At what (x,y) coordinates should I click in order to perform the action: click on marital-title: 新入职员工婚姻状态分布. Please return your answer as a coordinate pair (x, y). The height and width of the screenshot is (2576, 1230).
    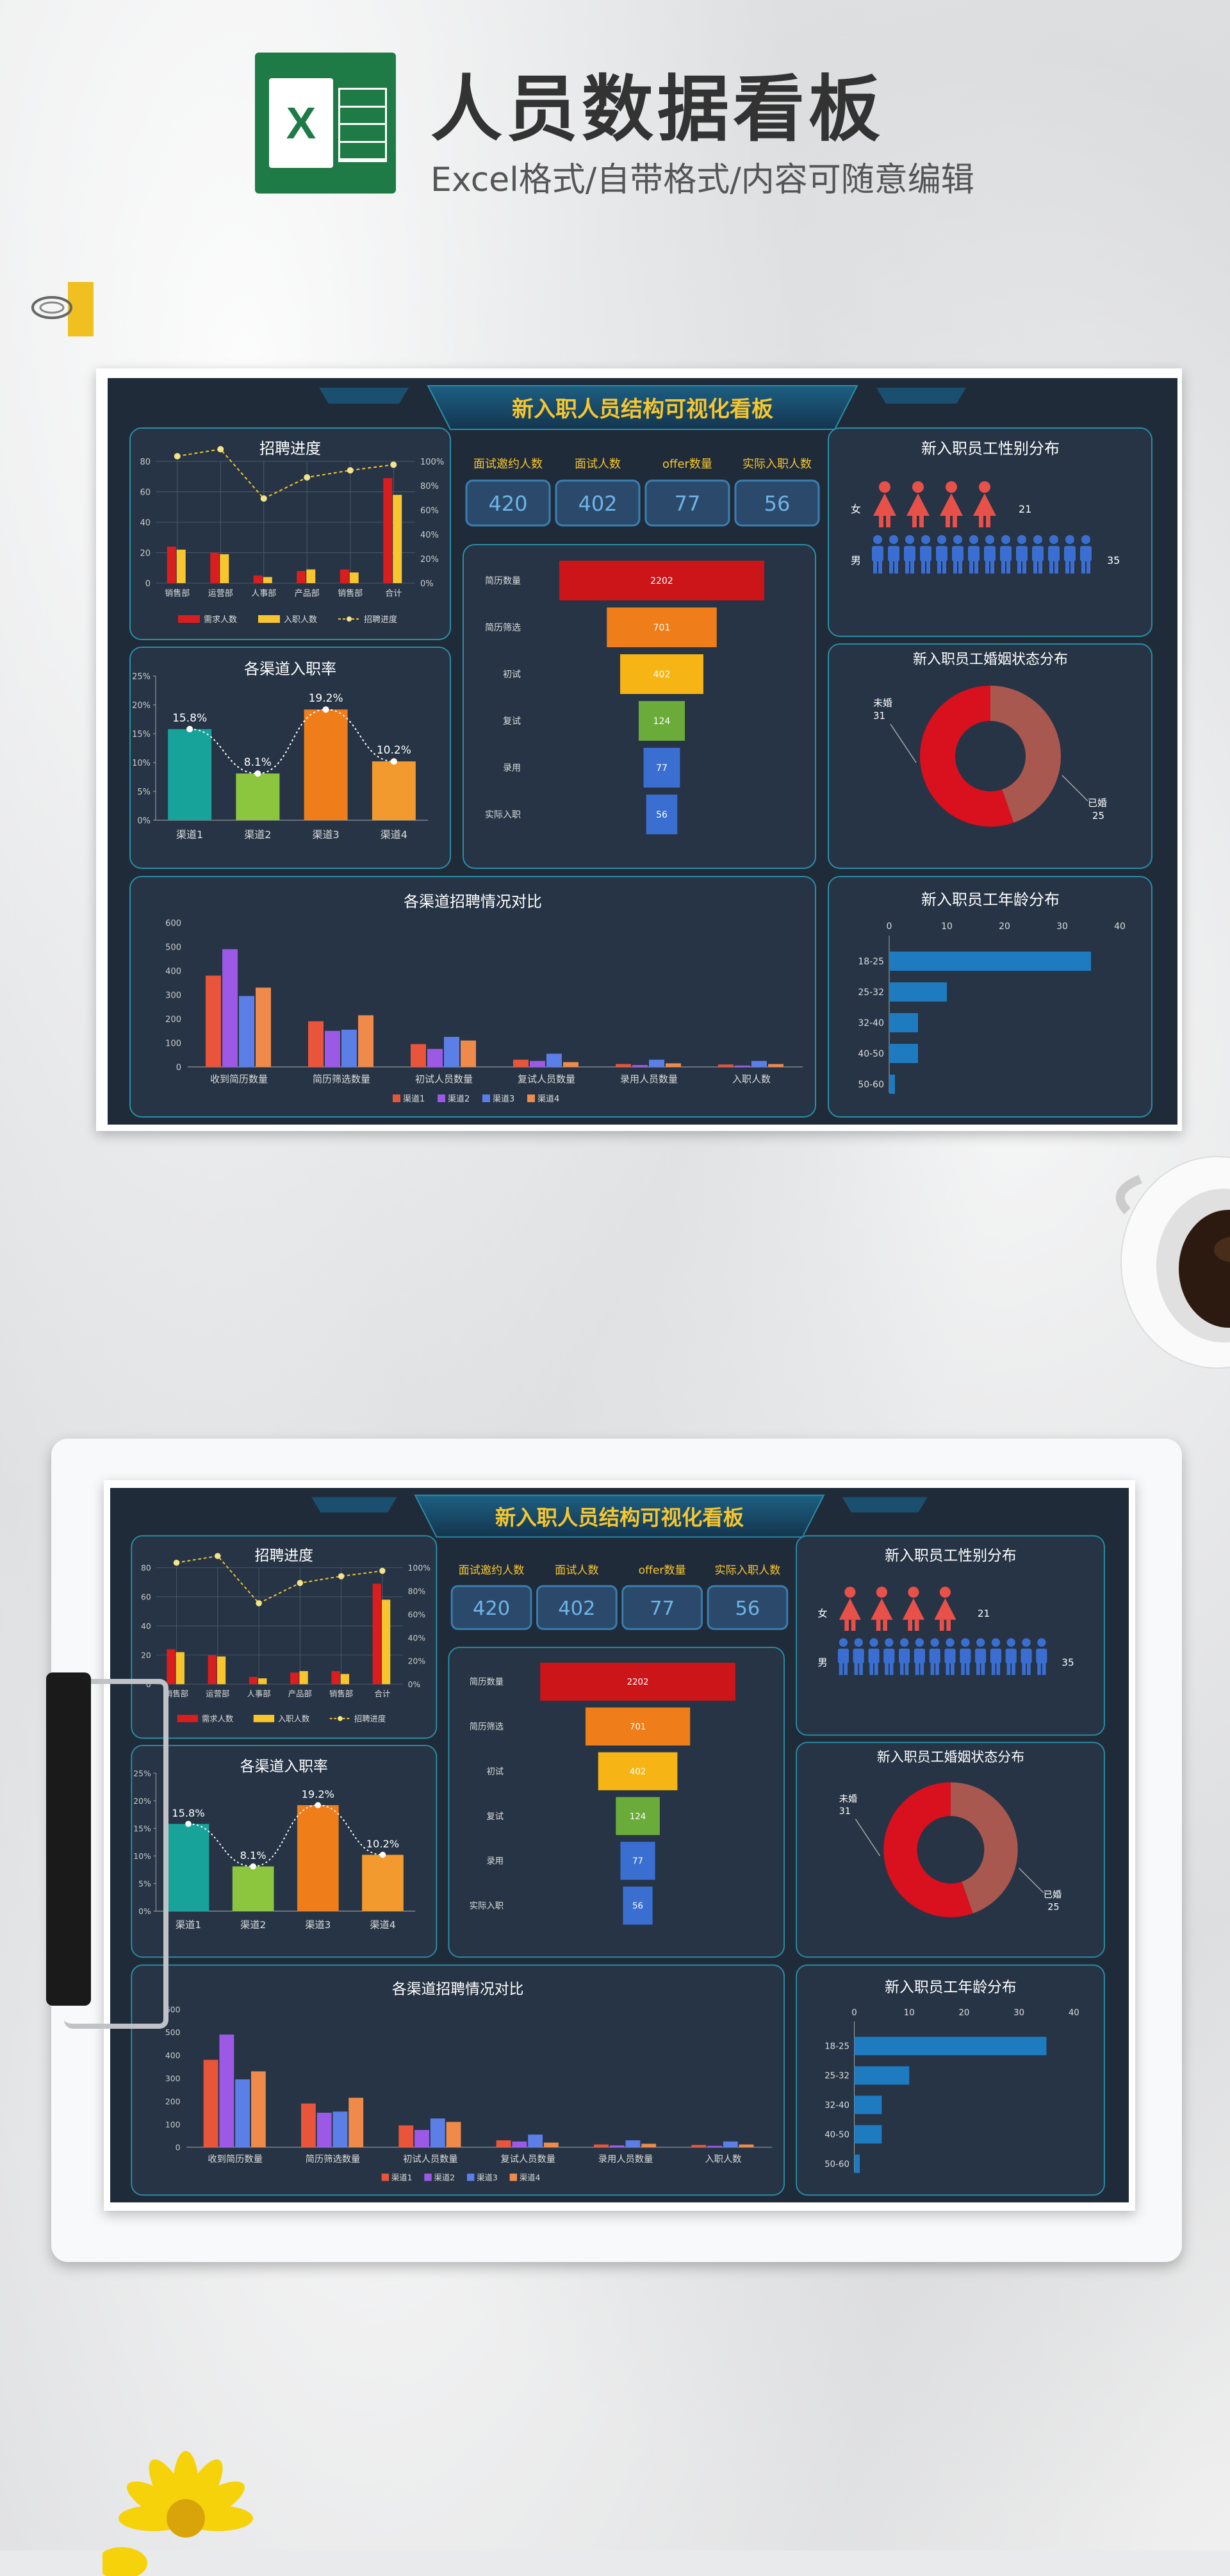
    Looking at the image, I should click on (950, 1757).